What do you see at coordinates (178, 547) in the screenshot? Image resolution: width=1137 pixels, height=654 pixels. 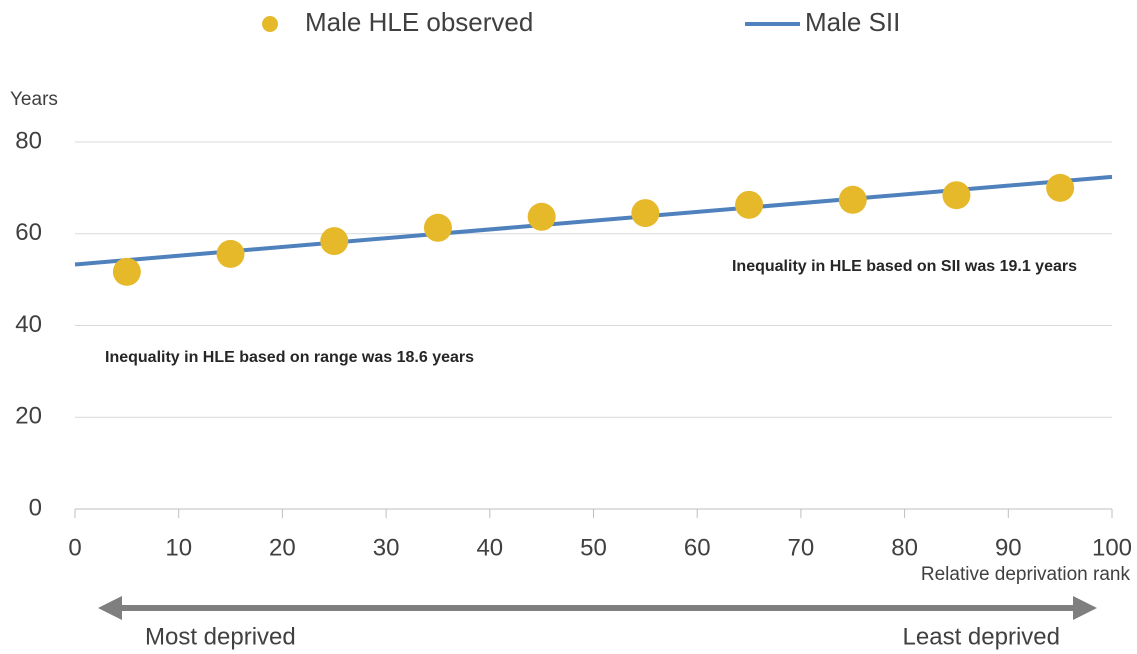 I see `x-tick-label: 10` at bounding box center [178, 547].